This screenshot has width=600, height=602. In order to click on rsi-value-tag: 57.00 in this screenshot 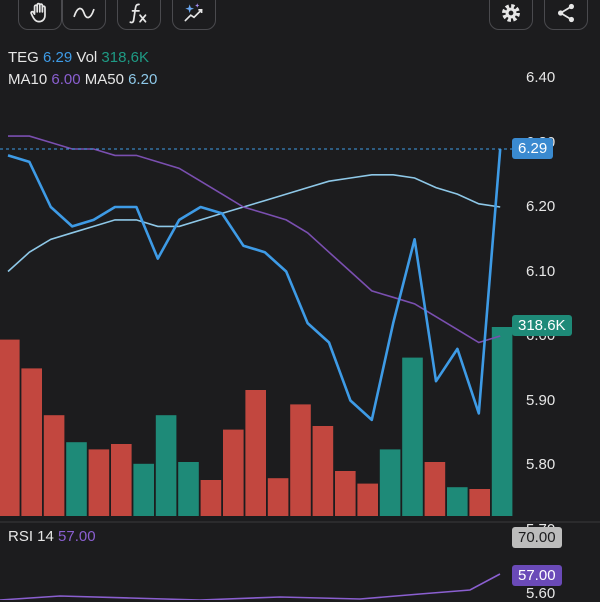, I will do `click(537, 575)`.